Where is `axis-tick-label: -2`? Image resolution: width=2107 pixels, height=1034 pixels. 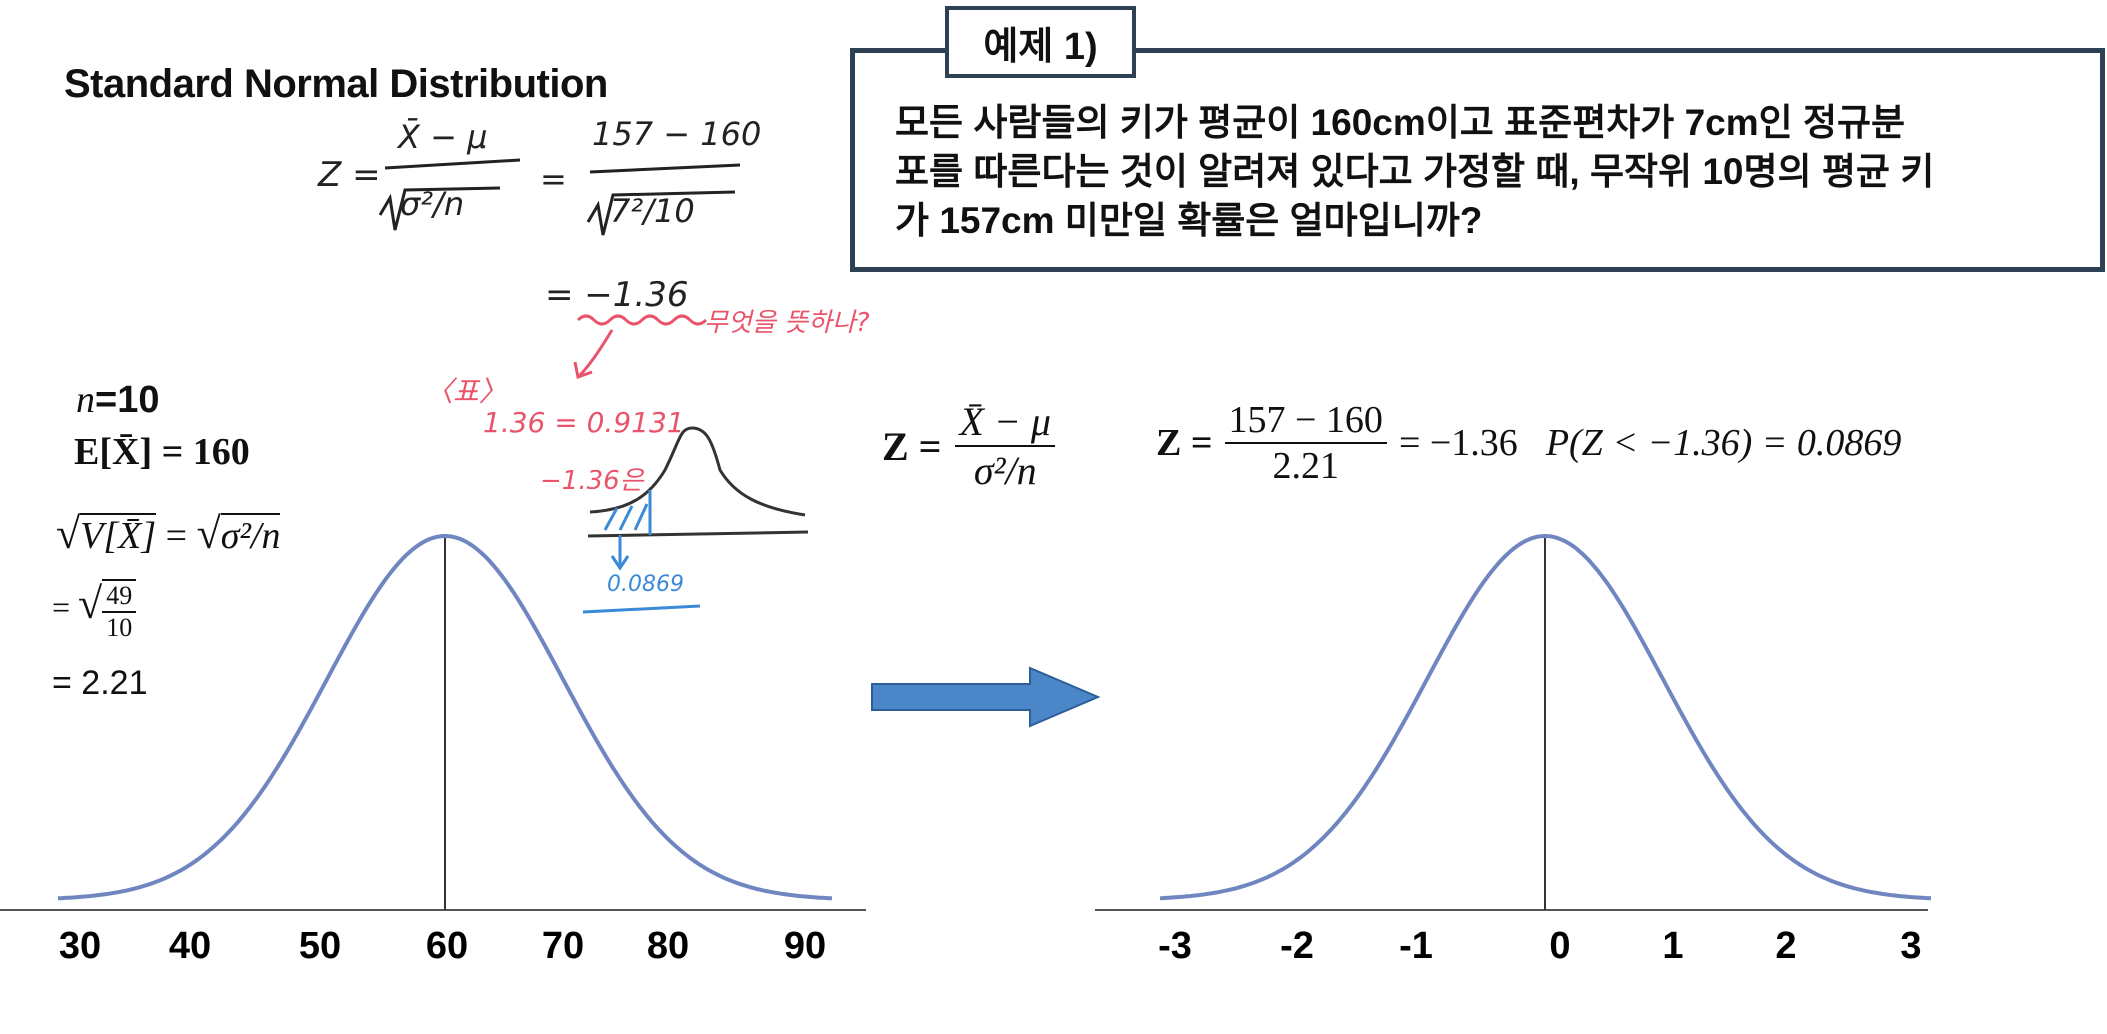 axis-tick-label: -2 is located at coordinates (1297, 946).